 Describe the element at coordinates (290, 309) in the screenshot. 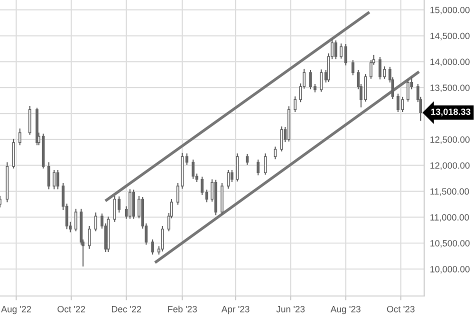

I see `x-tick-label: Jun '23` at that location.